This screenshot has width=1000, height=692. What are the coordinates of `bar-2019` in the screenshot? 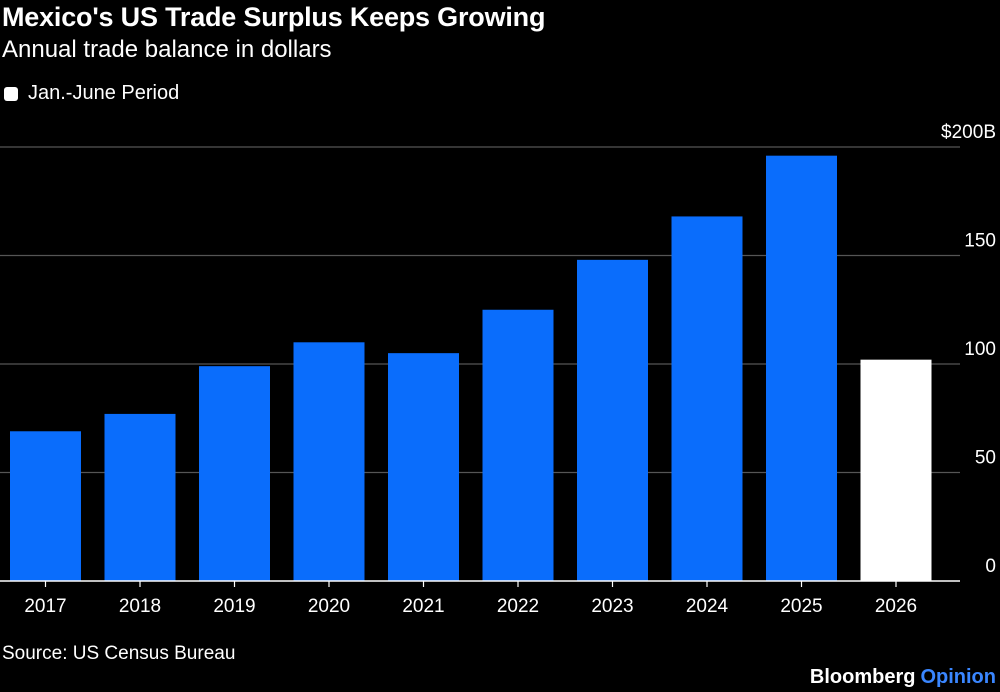 It's located at (234, 473).